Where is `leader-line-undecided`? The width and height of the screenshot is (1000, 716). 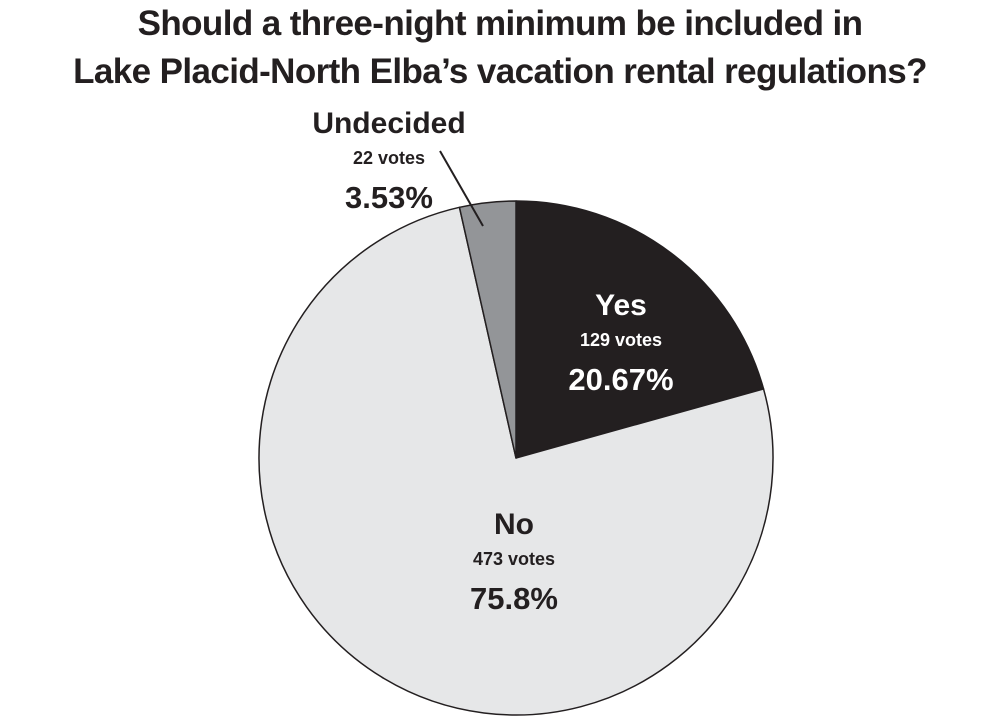
leader-line-undecided is located at coordinates (461, 188).